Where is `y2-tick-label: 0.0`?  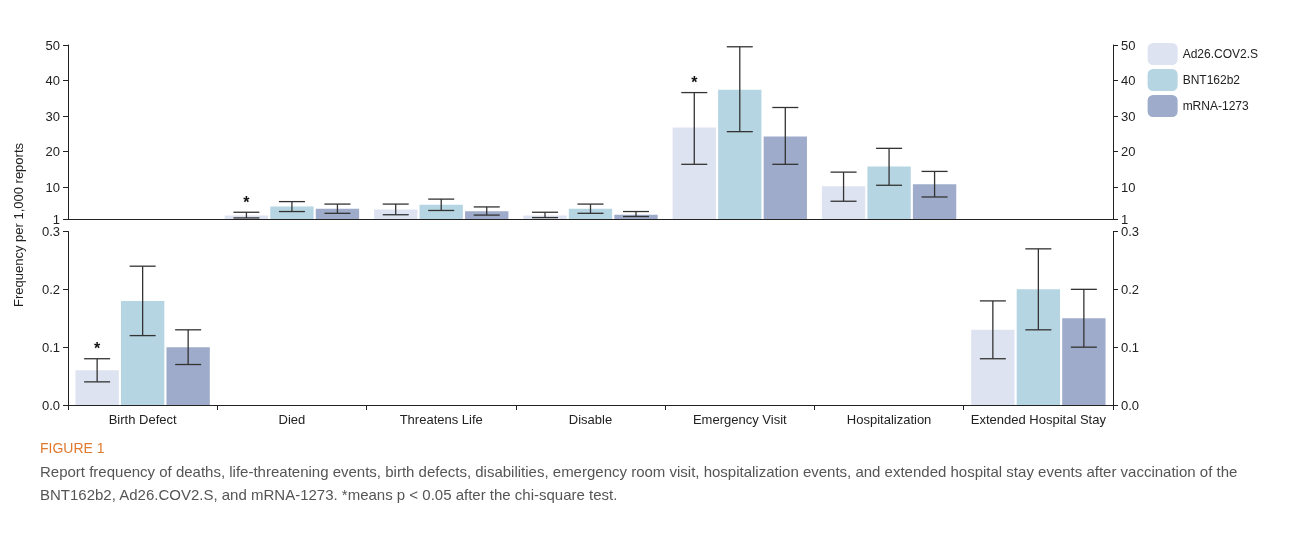
y2-tick-label: 0.0 is located at coordinates (1130, 405).